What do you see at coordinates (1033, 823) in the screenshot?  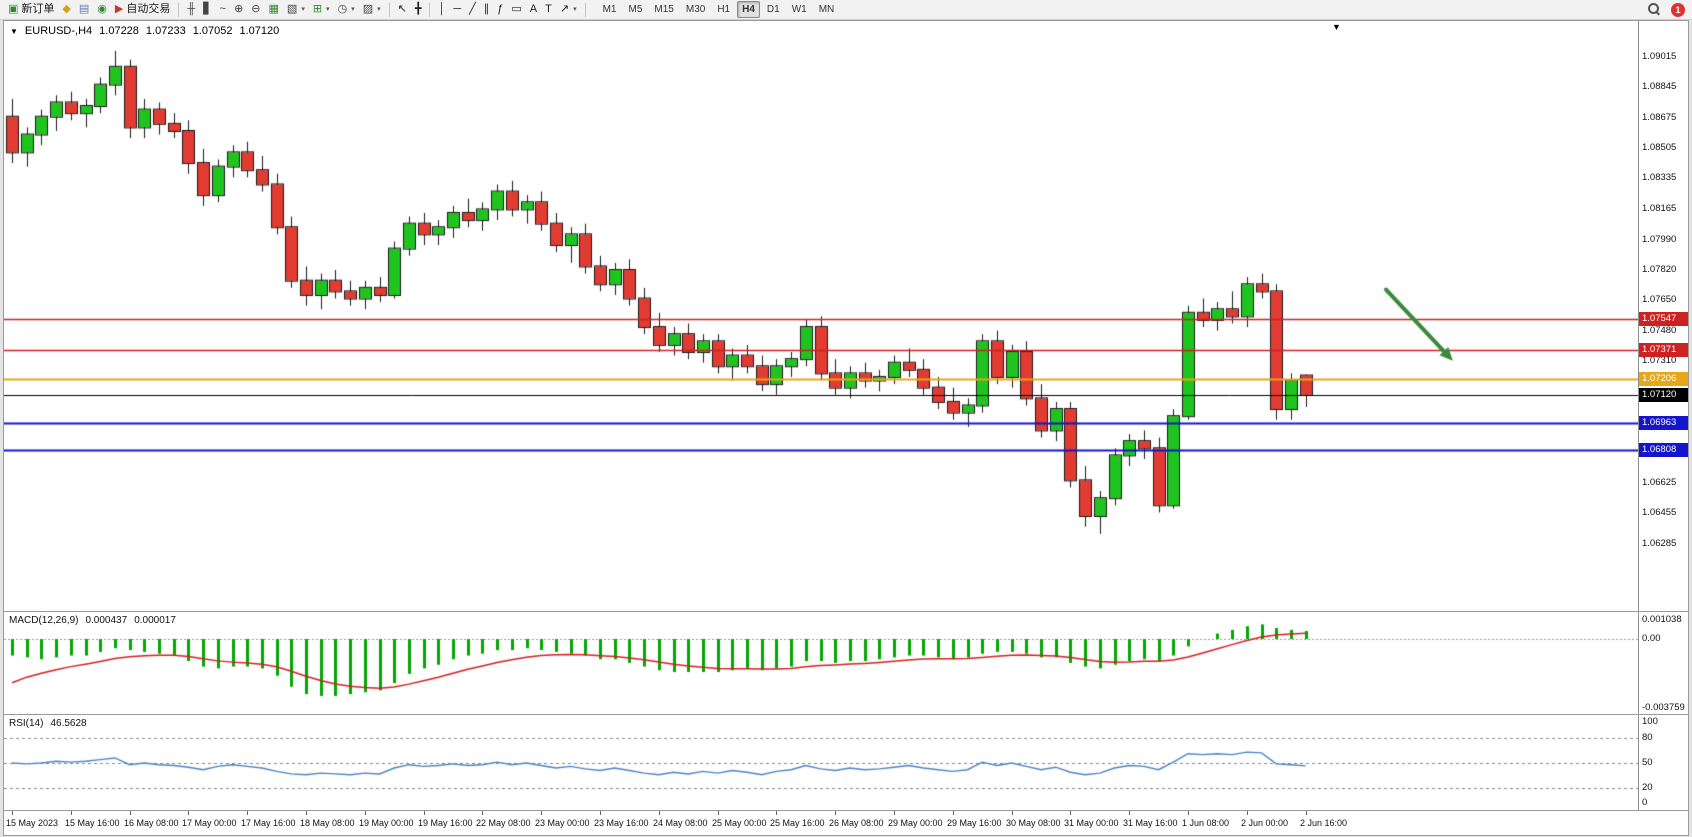 I see `time-axis-label: 30 May 08:00` at bounding box center [1033, 823].